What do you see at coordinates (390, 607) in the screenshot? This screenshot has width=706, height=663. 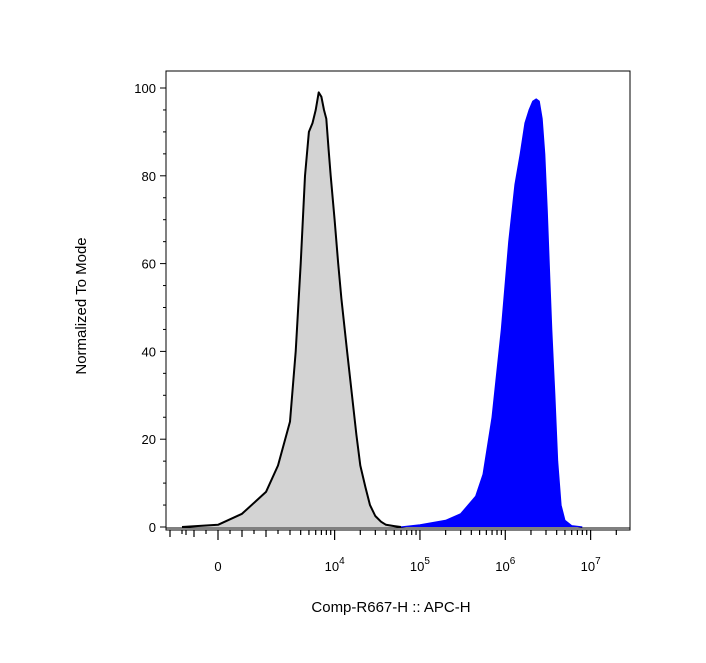 I see `x-axis-title: Comp-R667-H :: APC-H` at bounding box center [390, 607].